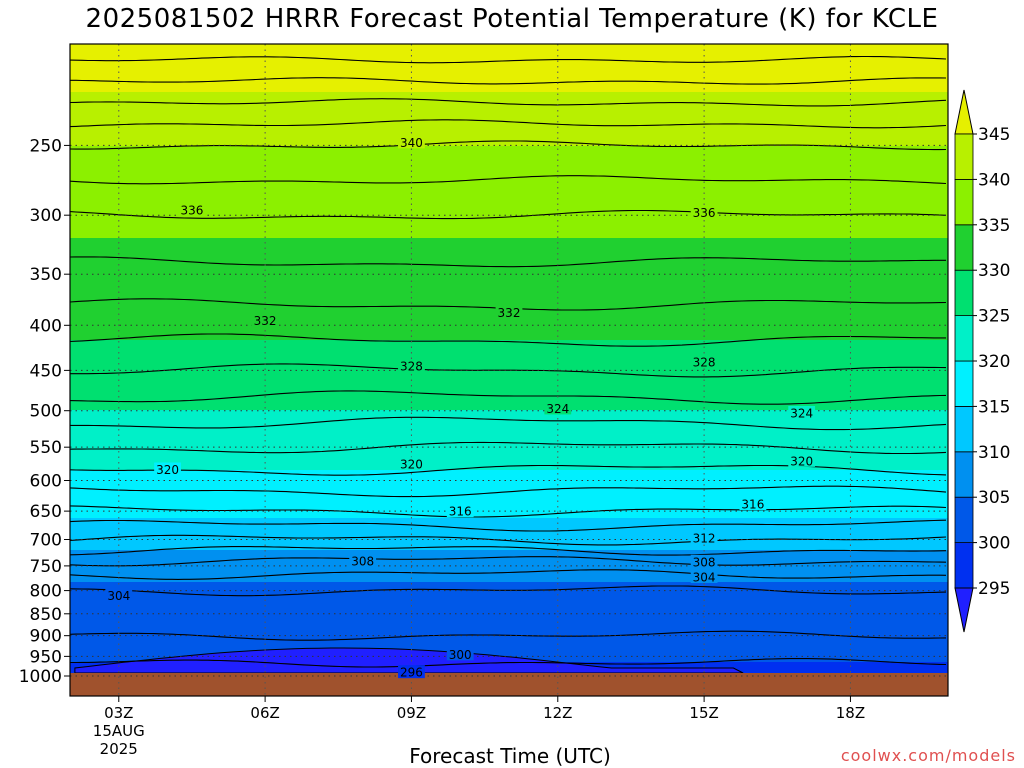 The image size is (1024, 768). What do you see at coordinates (704, 538) in the screenshot?
I see `contour-label: 312` at bounding box center [704, 538].